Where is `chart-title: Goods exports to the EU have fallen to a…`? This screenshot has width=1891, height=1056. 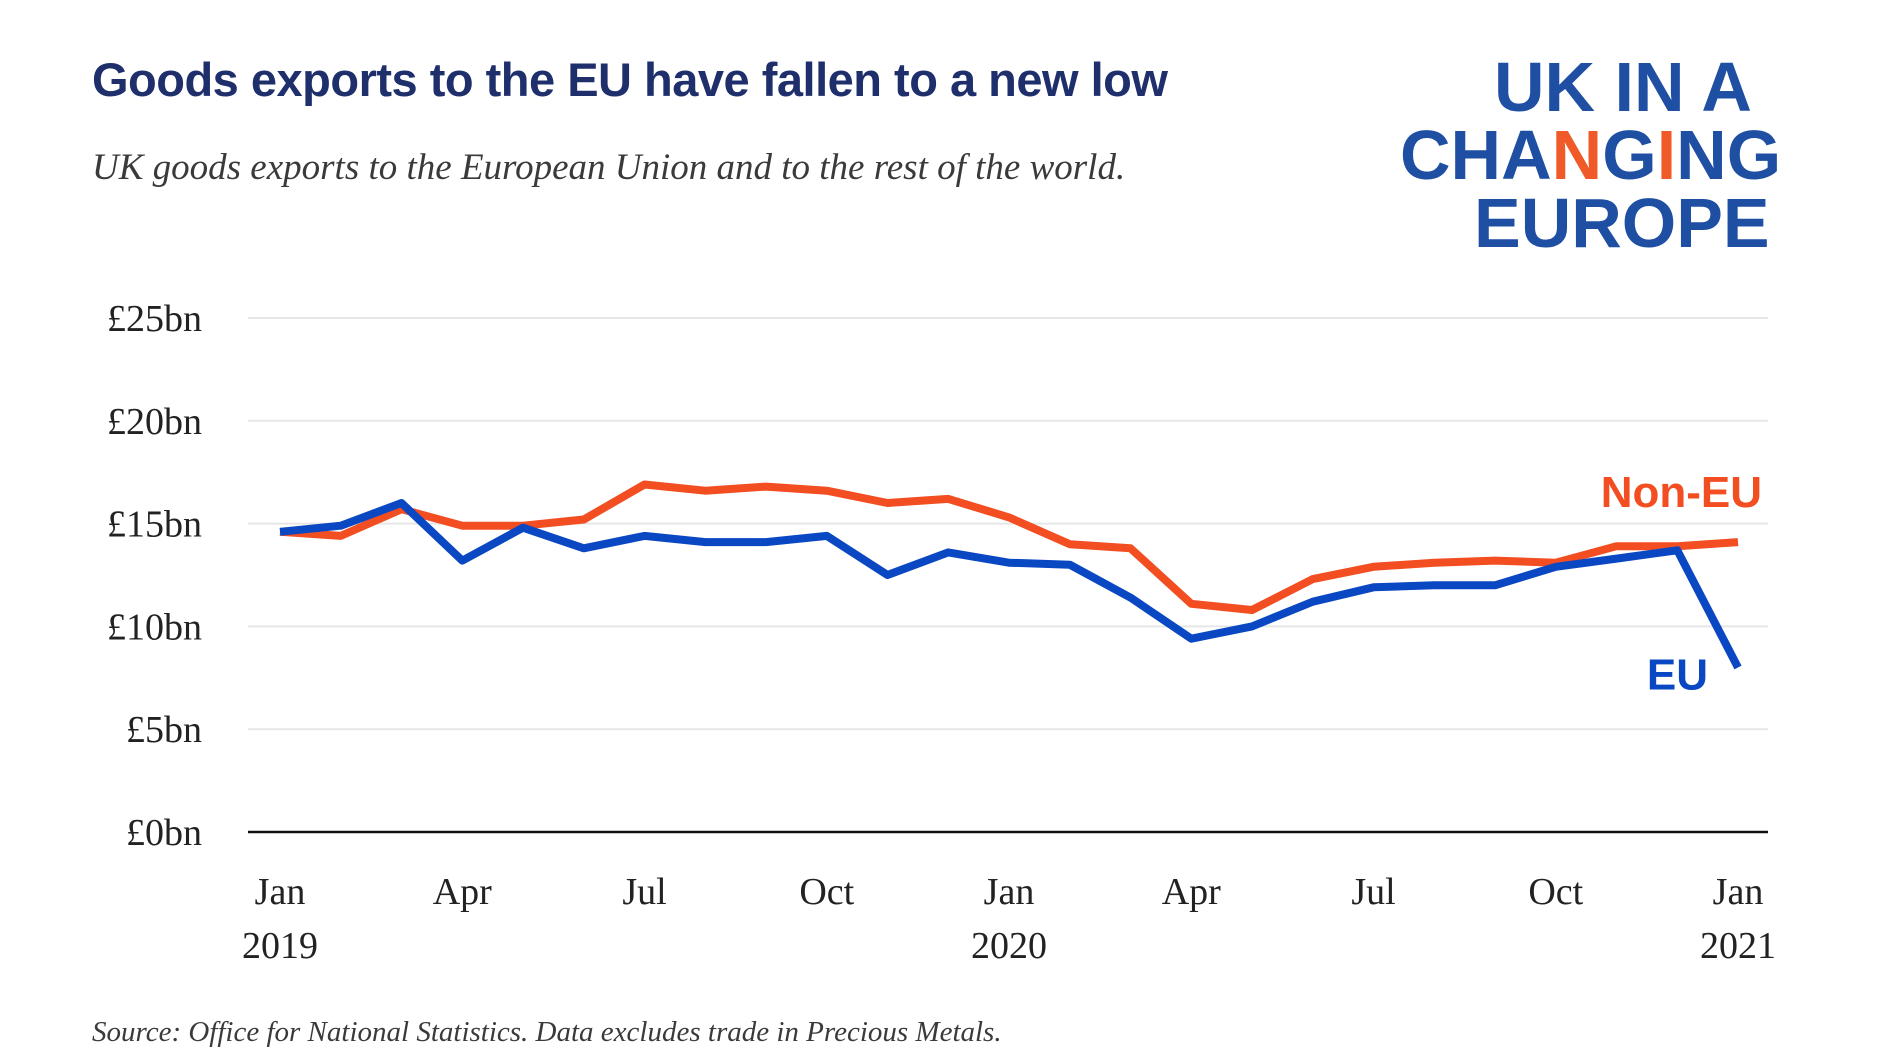
chart-title: Goods exports to the EU have fallen to a… is located at coordinates (630, 79).